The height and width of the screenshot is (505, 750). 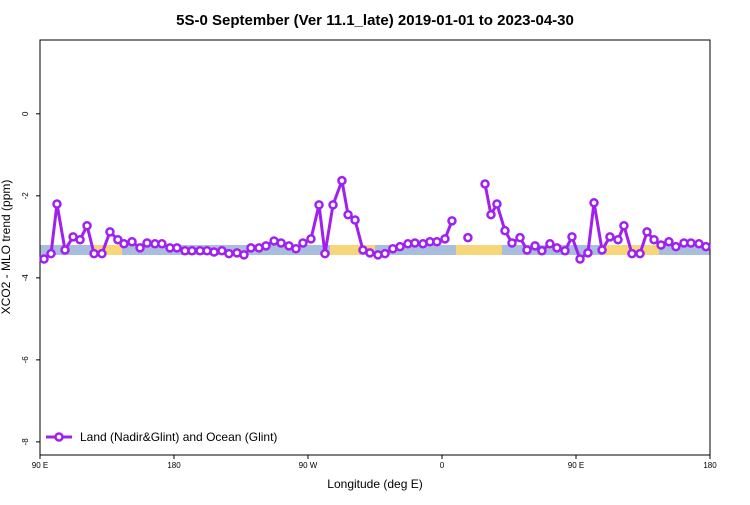 I want to click on x-tick-label: 90 W, so click(x=308, y=465).